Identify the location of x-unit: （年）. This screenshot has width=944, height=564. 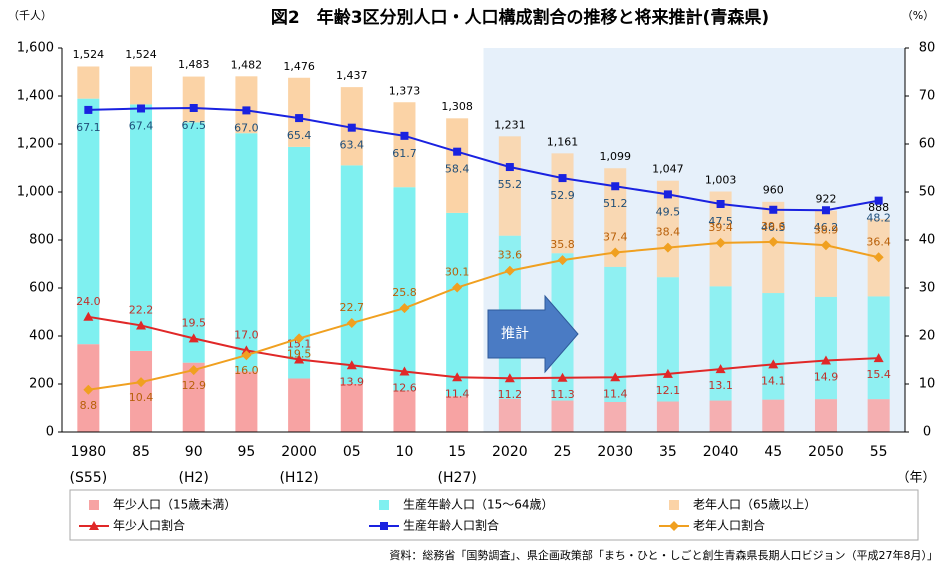
(915, 478).